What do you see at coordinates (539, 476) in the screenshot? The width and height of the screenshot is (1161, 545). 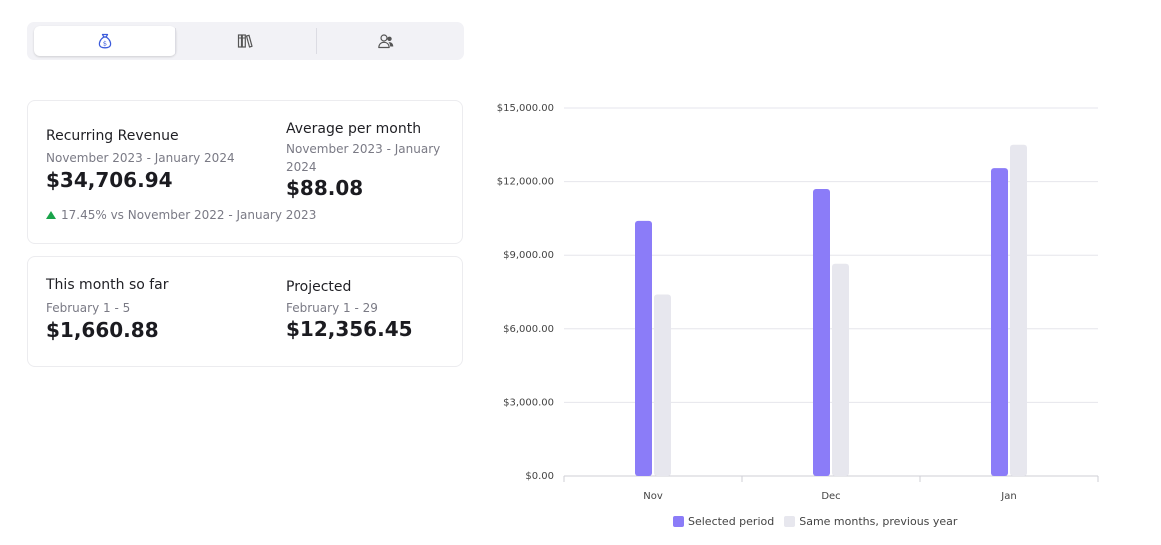 I see `y-tick-label: $0.00` at bounding box center [539, 476].